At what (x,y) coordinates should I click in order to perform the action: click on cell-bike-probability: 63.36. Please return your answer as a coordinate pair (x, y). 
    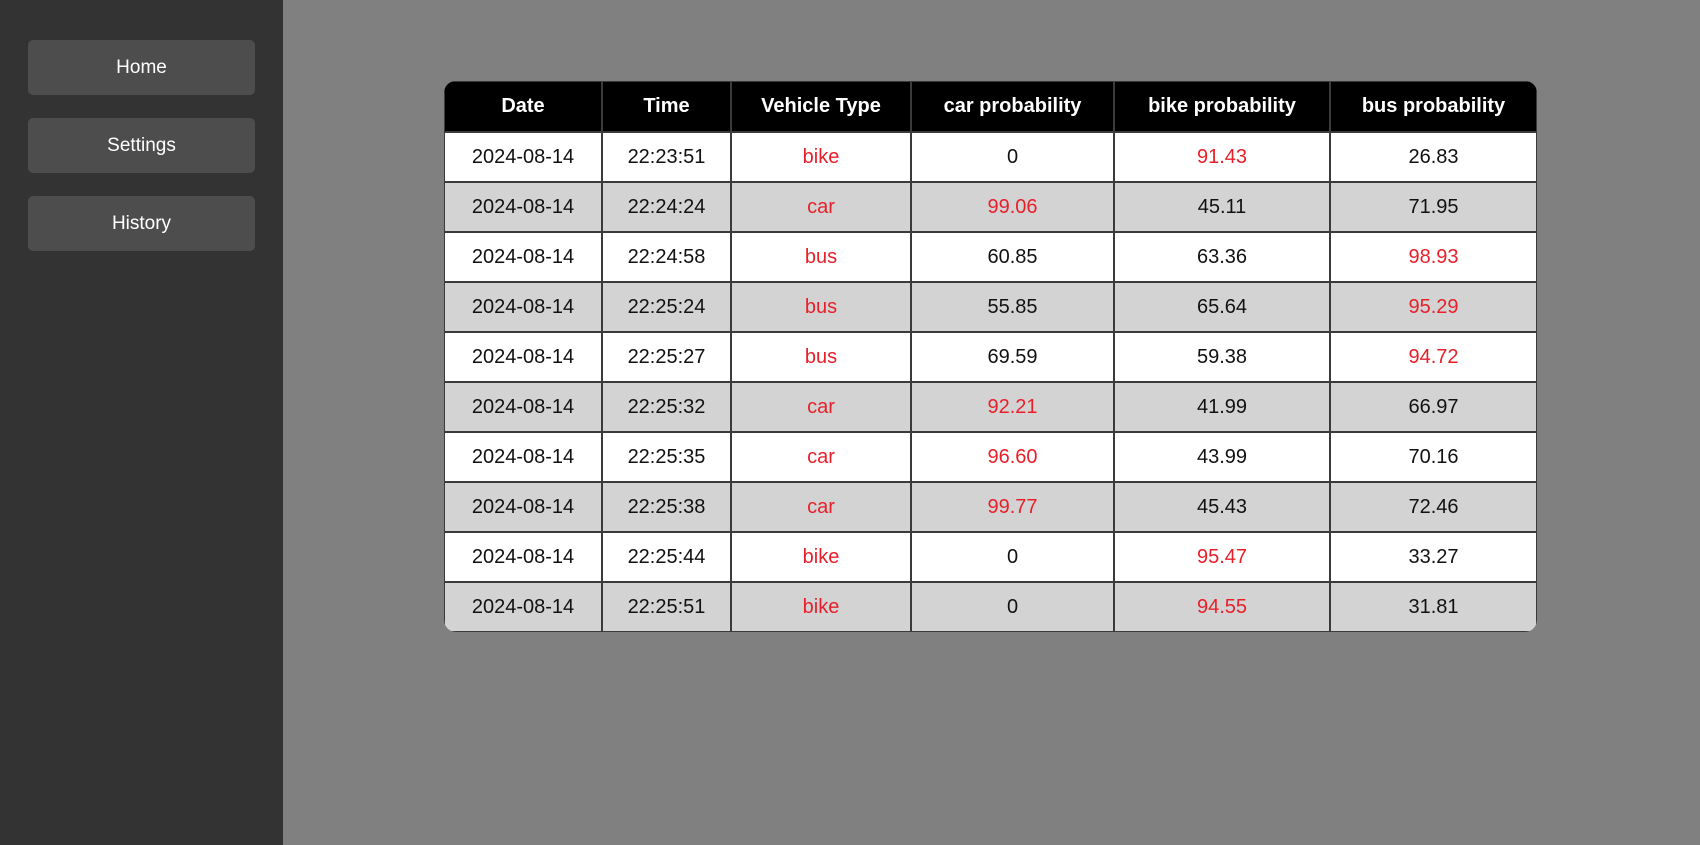
    Looking at the image, I should click on (1222, 257).